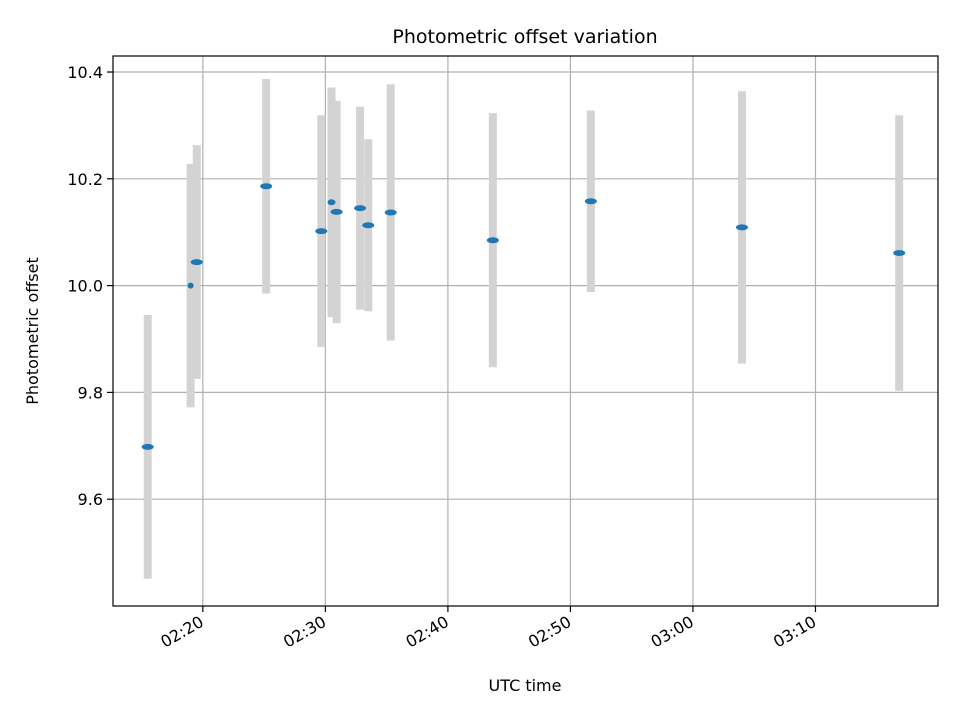 The image size is (960, 720). What do you see at coordinates (524, 37) in the screenshot?
I see `chart-title: Photometric offset variation` at bounding box center [524, 37].